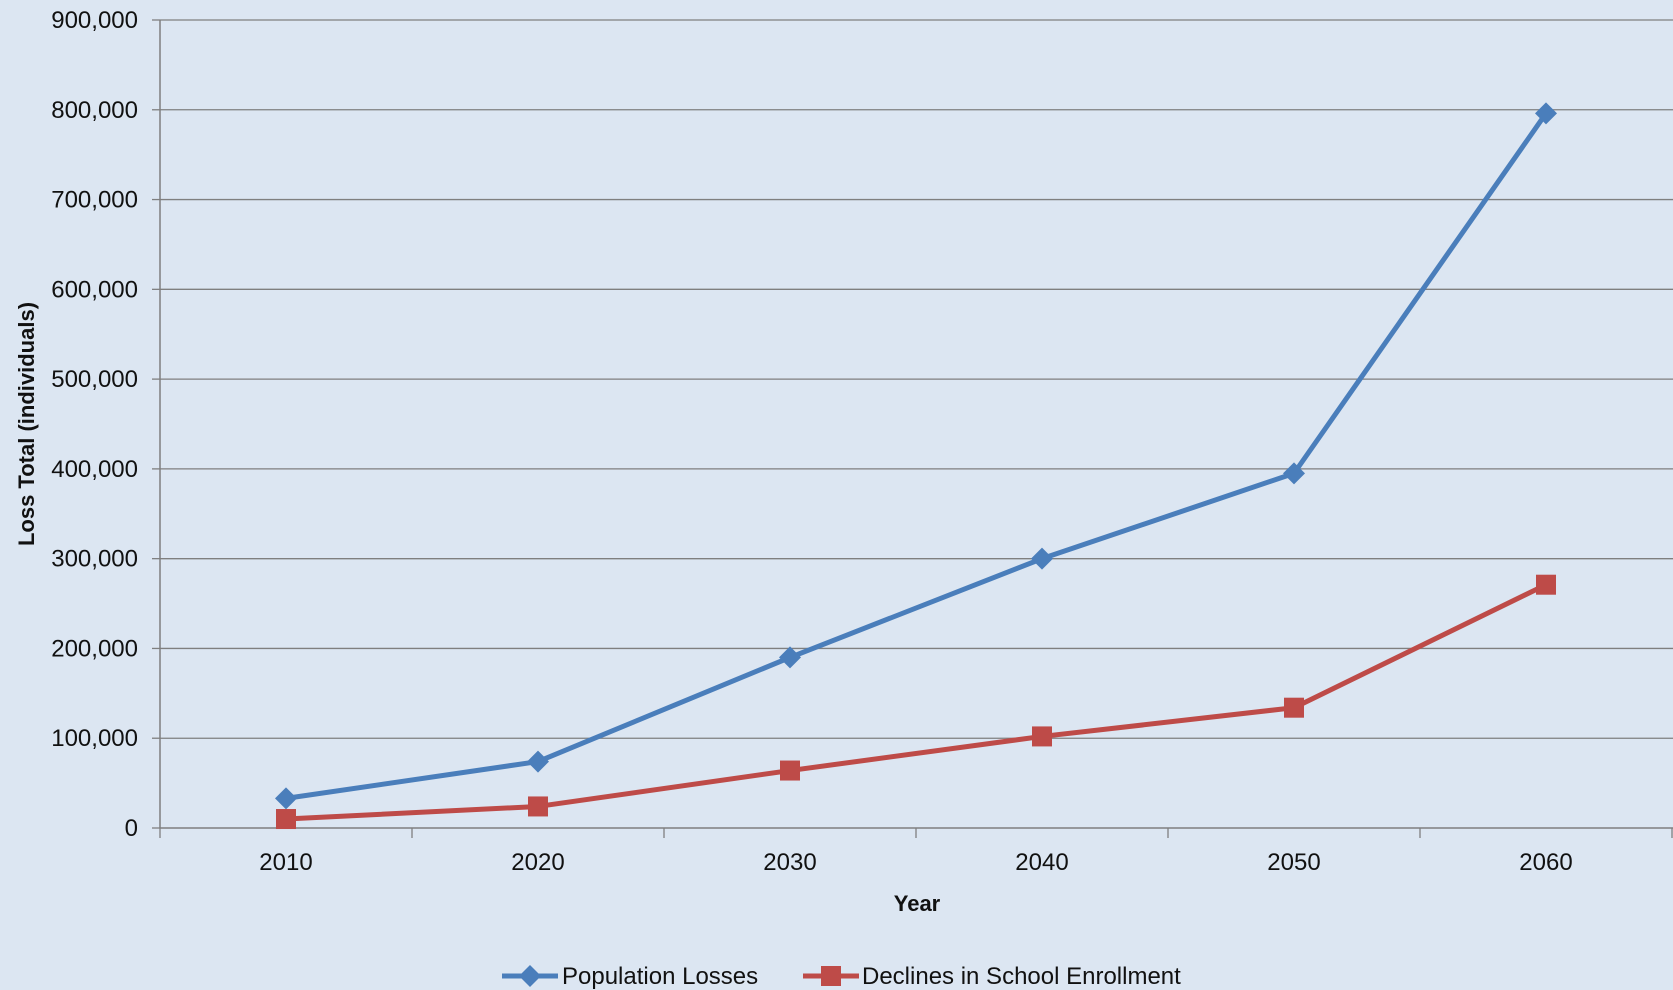  Describe the element at coordinates (660, 976) in the screenshot. I see `legend-label: Population Losses` at that location.